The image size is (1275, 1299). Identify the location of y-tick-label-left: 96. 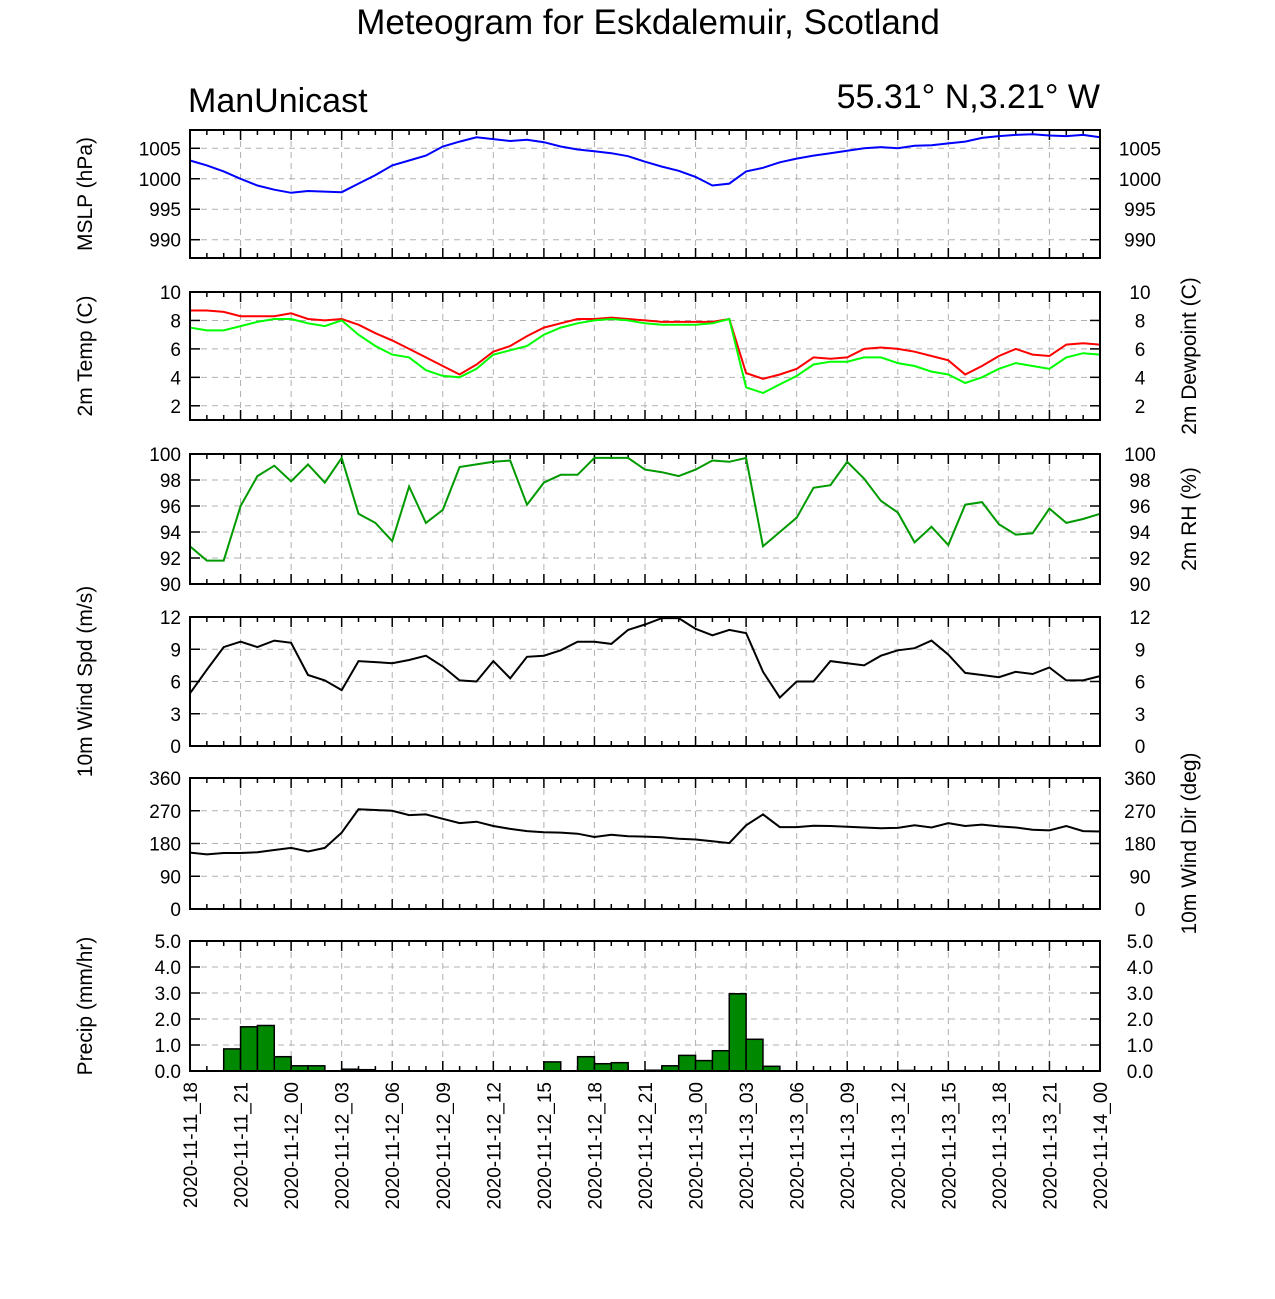
(170, 507).